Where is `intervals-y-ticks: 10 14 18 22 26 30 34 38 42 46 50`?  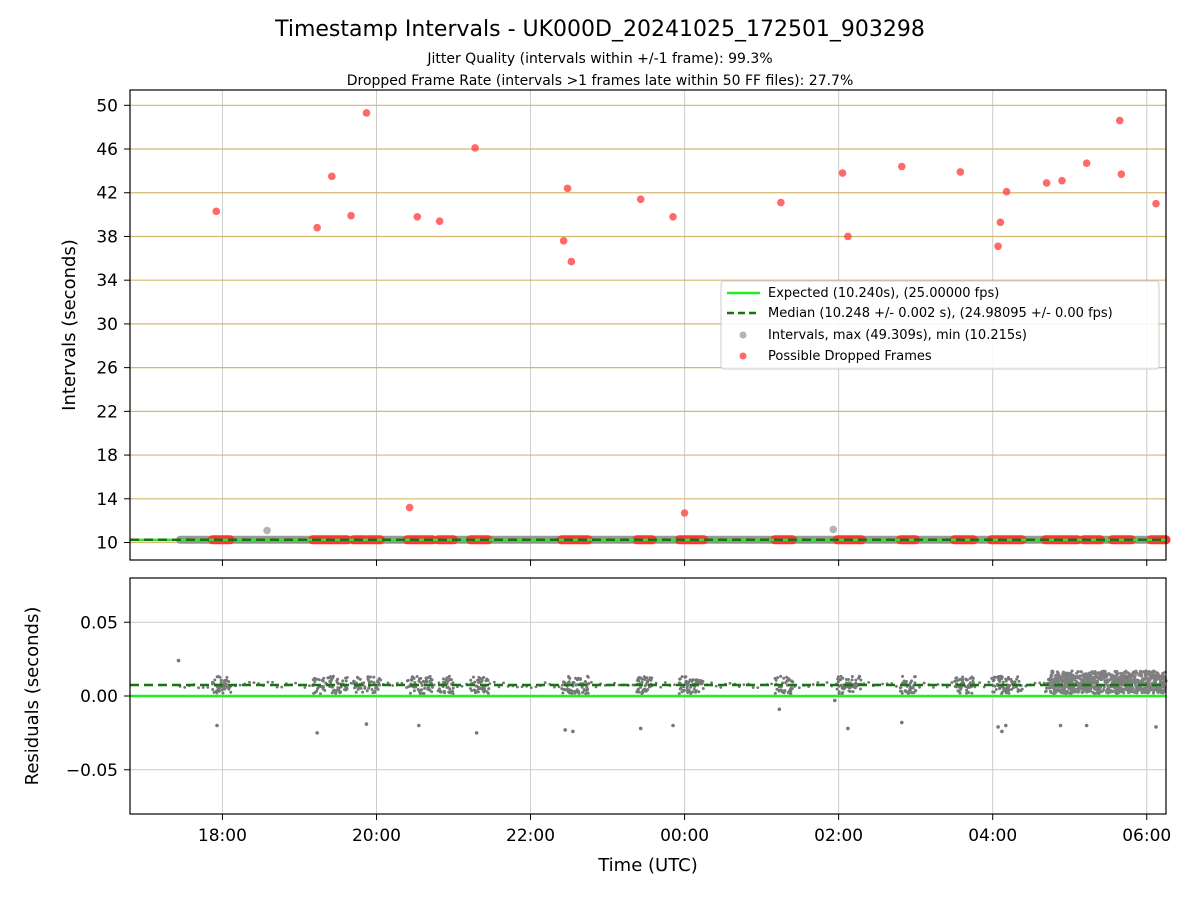
intervals-y-ticks: 10 14 18 22 26 30 34 38 42 46 50 is located at coordinates (113, 325).